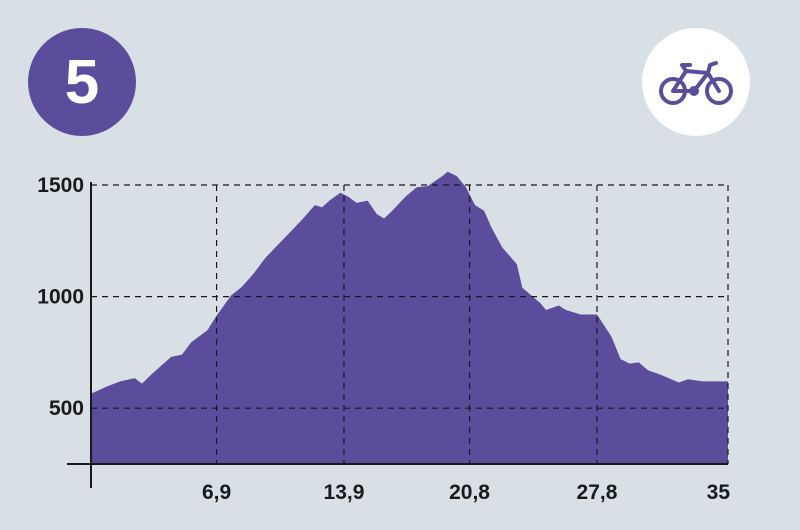 The height and width of the screenshot is (530, 800). I want to click on stage-number-badge: 5, so click(82, 82).